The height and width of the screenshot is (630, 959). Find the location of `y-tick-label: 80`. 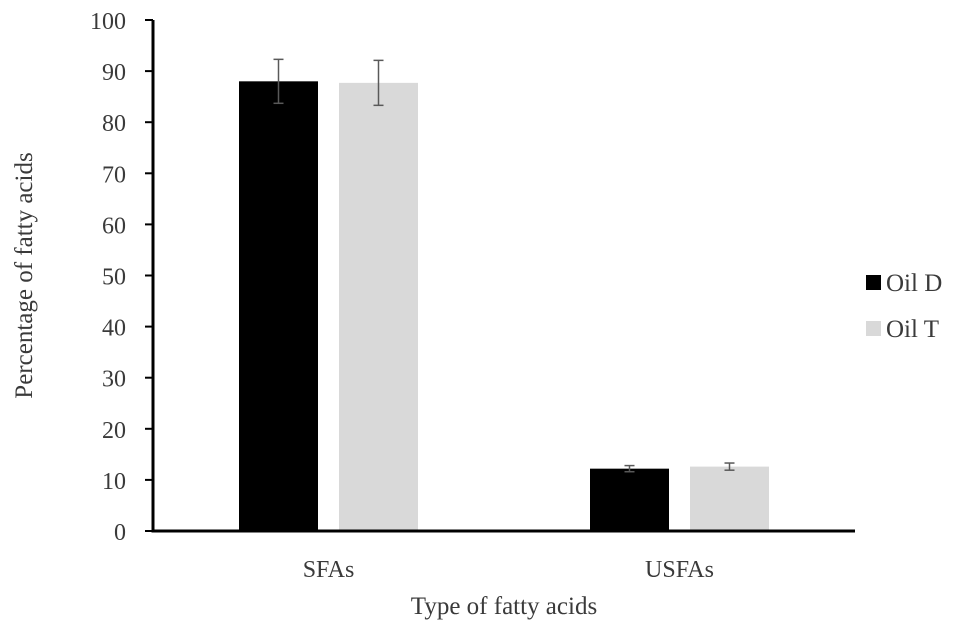

y-tick-label: 80 is located at coordinates (114, 124).